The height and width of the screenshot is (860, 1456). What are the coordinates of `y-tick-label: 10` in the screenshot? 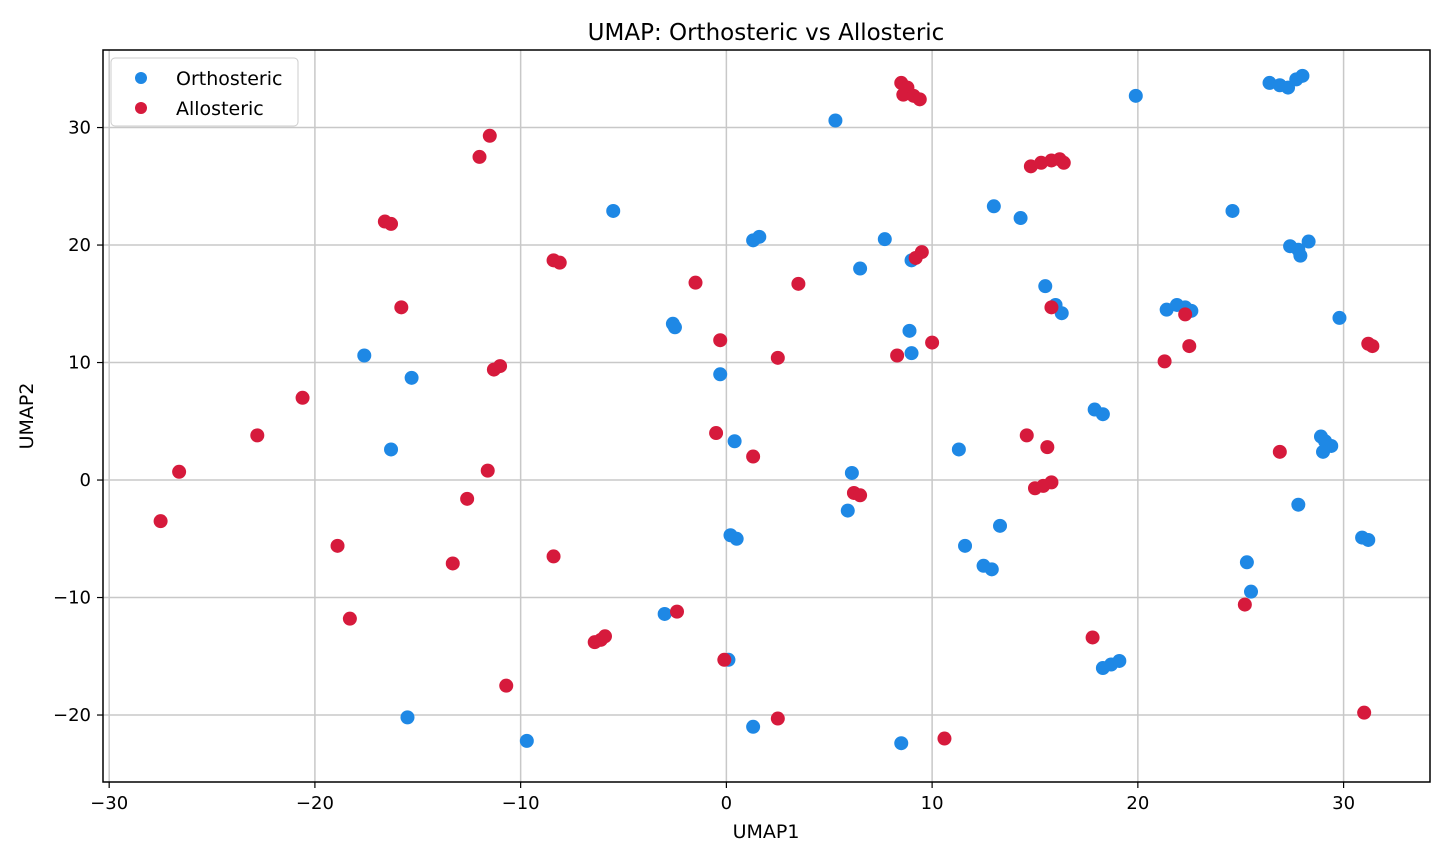 It's located at (79, 363).